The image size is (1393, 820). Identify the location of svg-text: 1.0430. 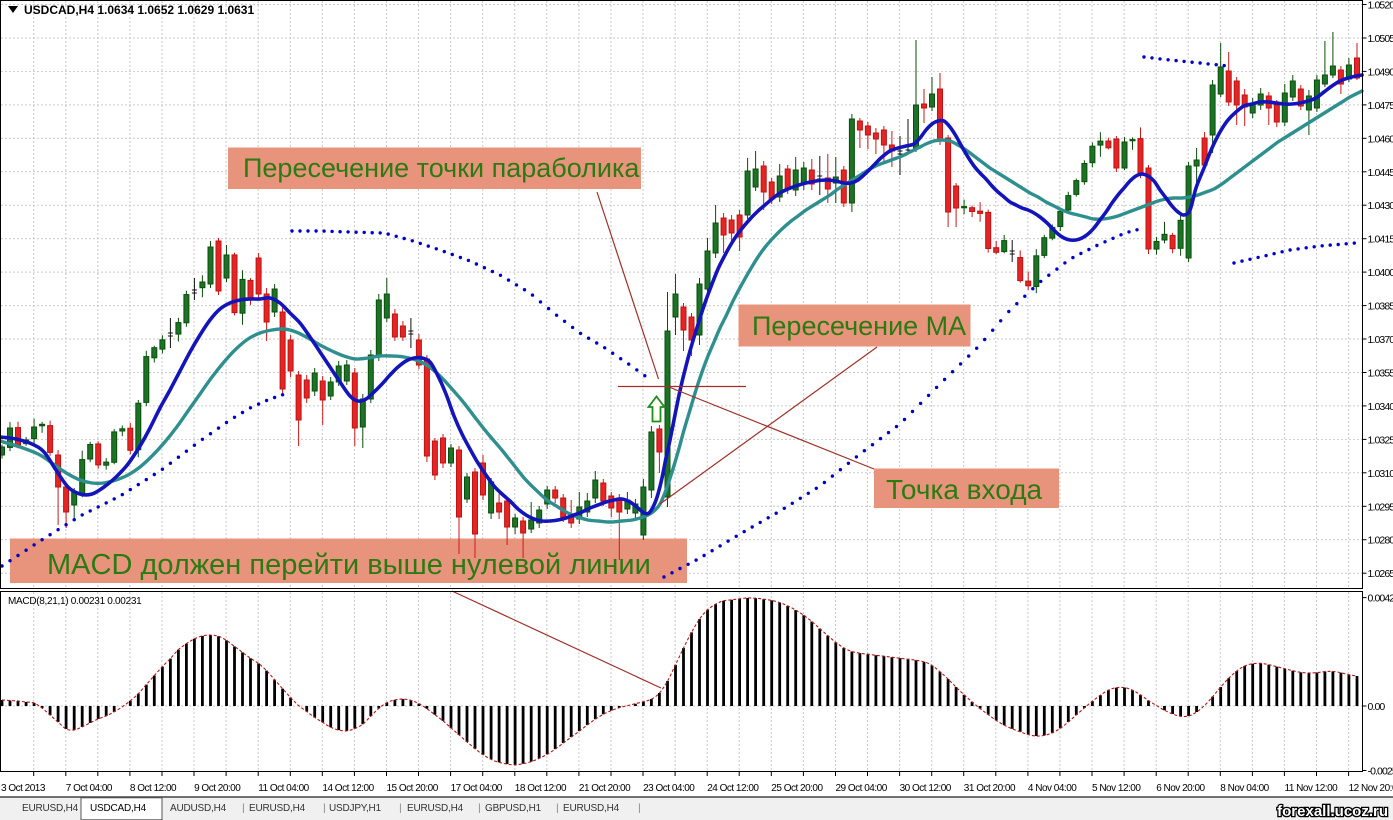
(1380, 206).